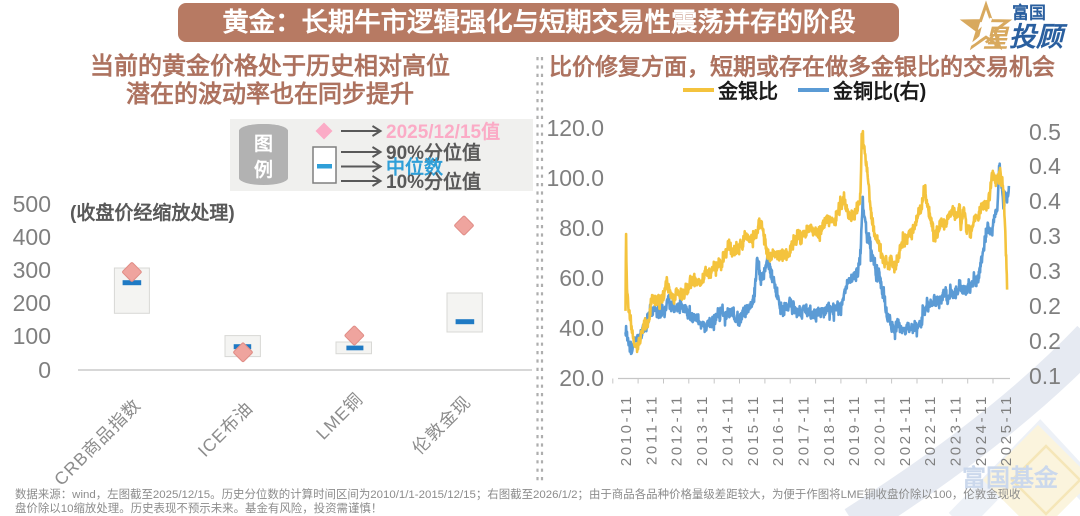 The height and width of the screenshot is (516, 1080). I want to click on svg-text: 富国基金, so click(1010, 478).